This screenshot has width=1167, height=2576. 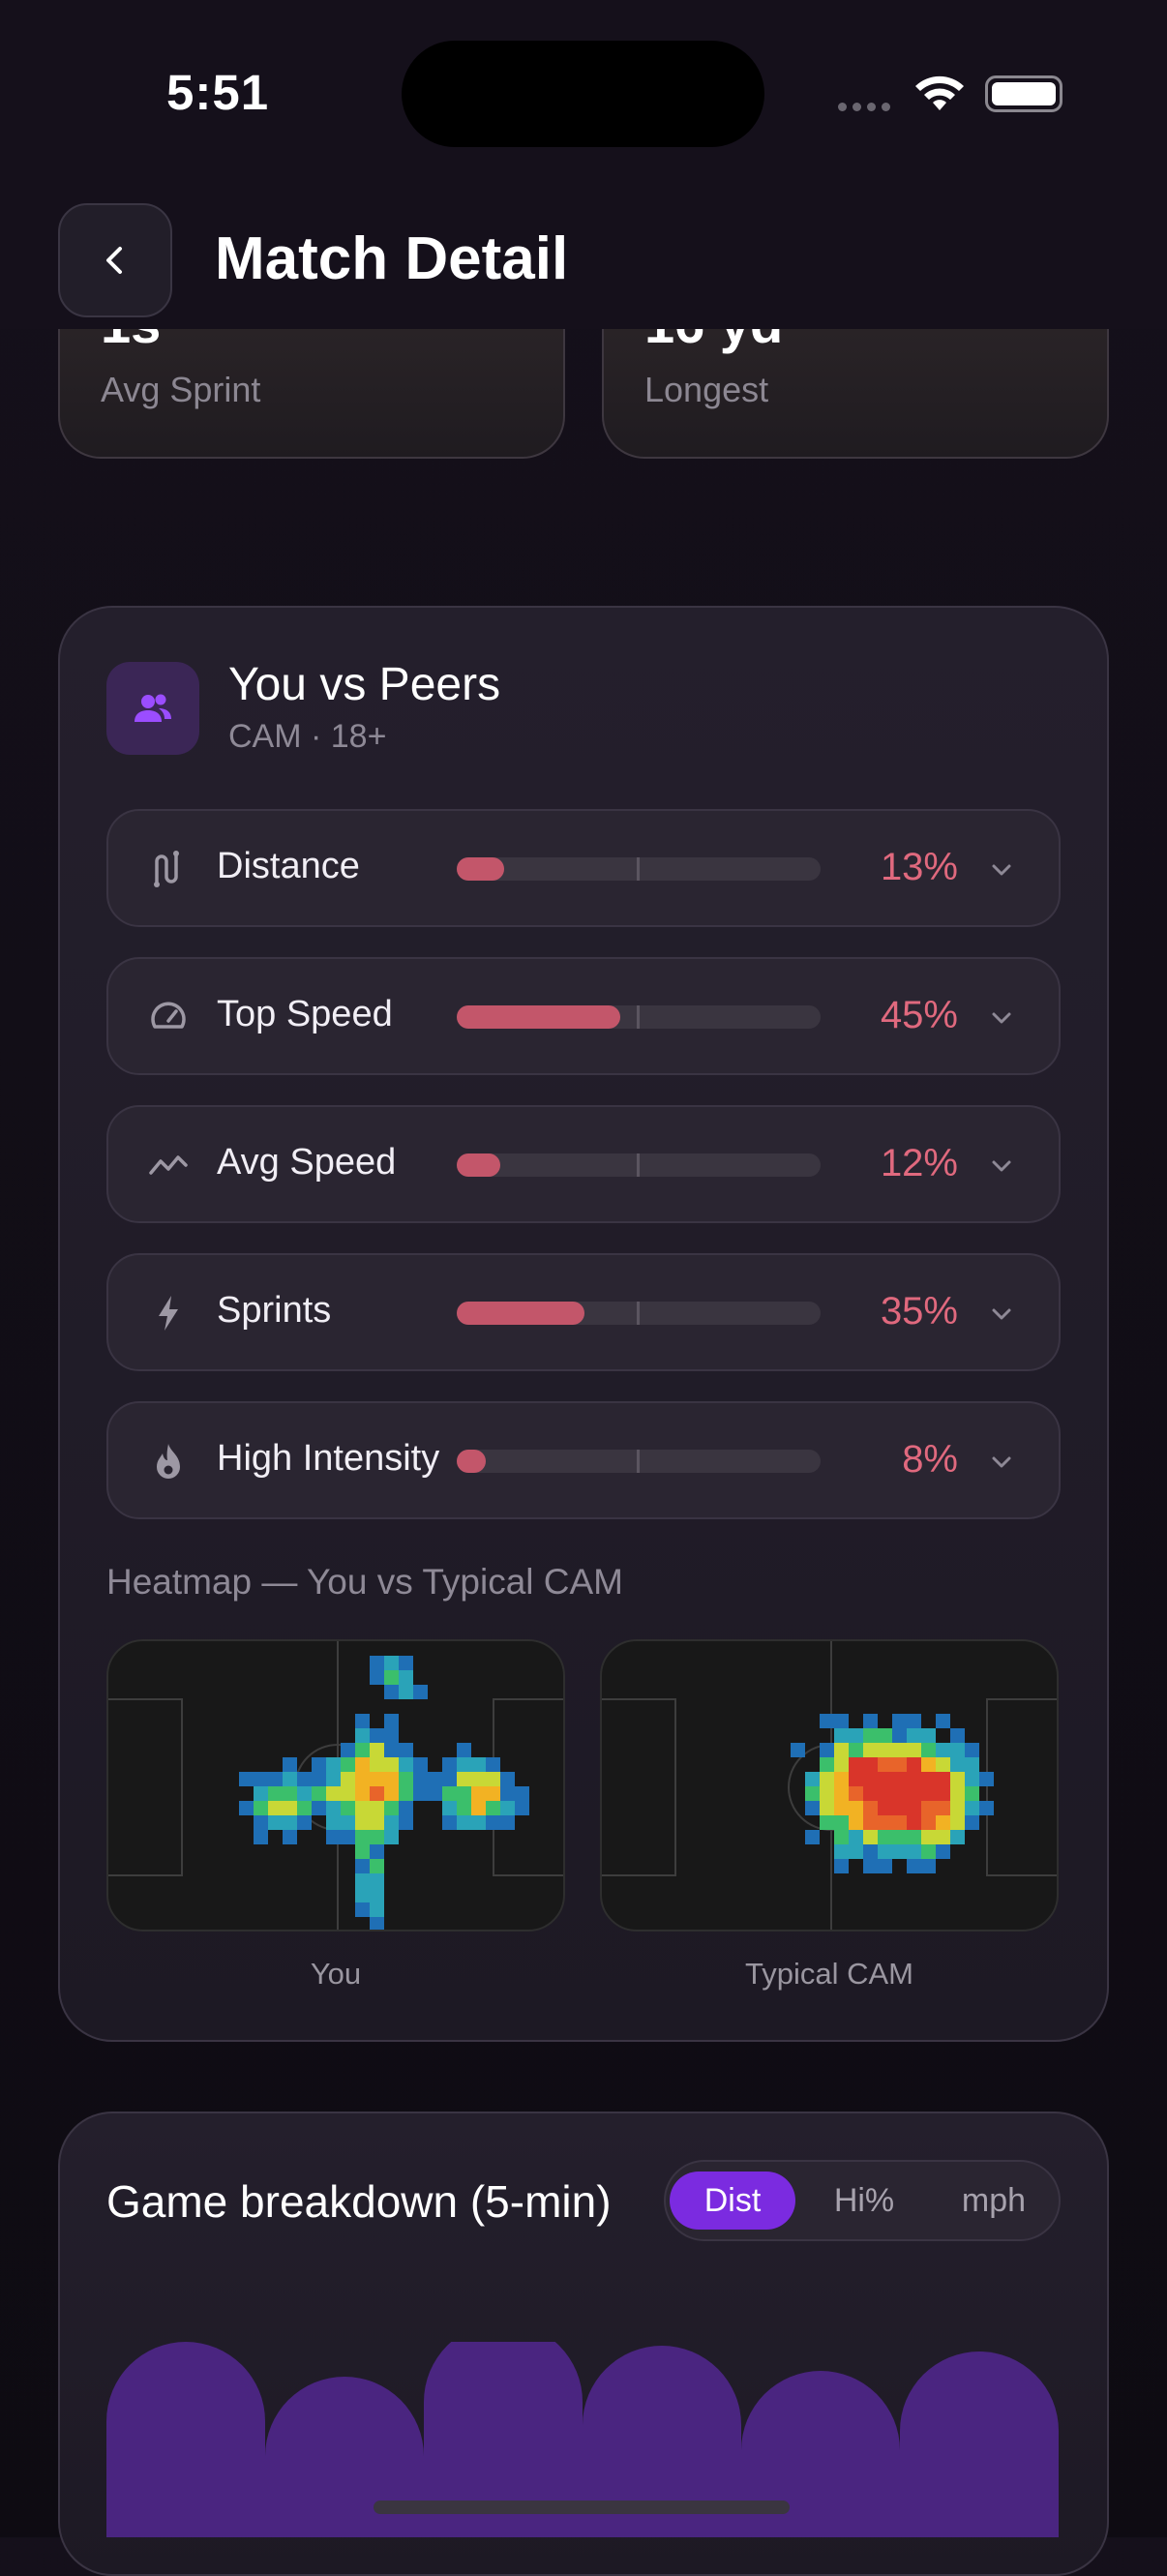 What do you see at coordinates (939, 92) in the screenshot?
I see `wifi-icon` at bounding box center [939, 92].